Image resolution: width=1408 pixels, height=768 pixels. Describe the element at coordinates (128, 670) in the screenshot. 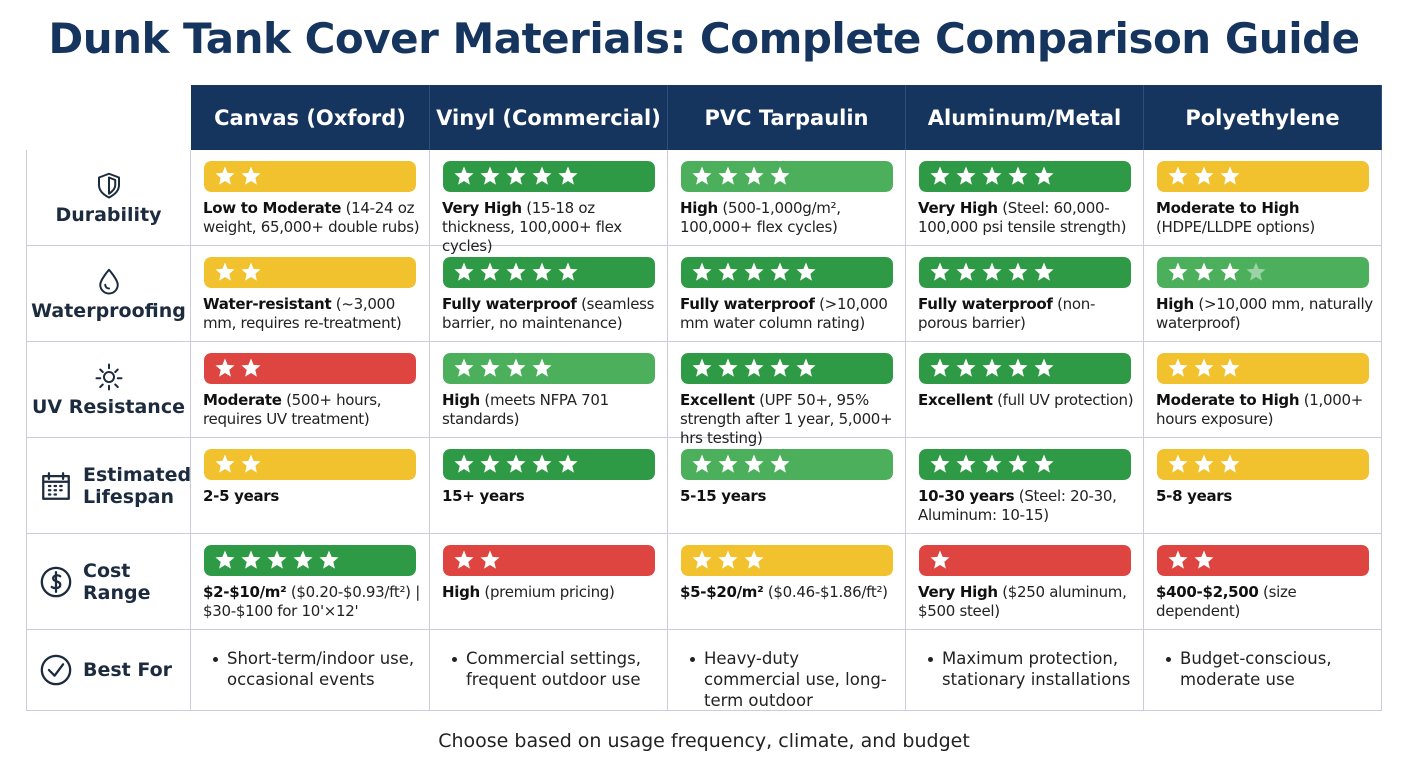

I see `row-label: Best For` at that location.